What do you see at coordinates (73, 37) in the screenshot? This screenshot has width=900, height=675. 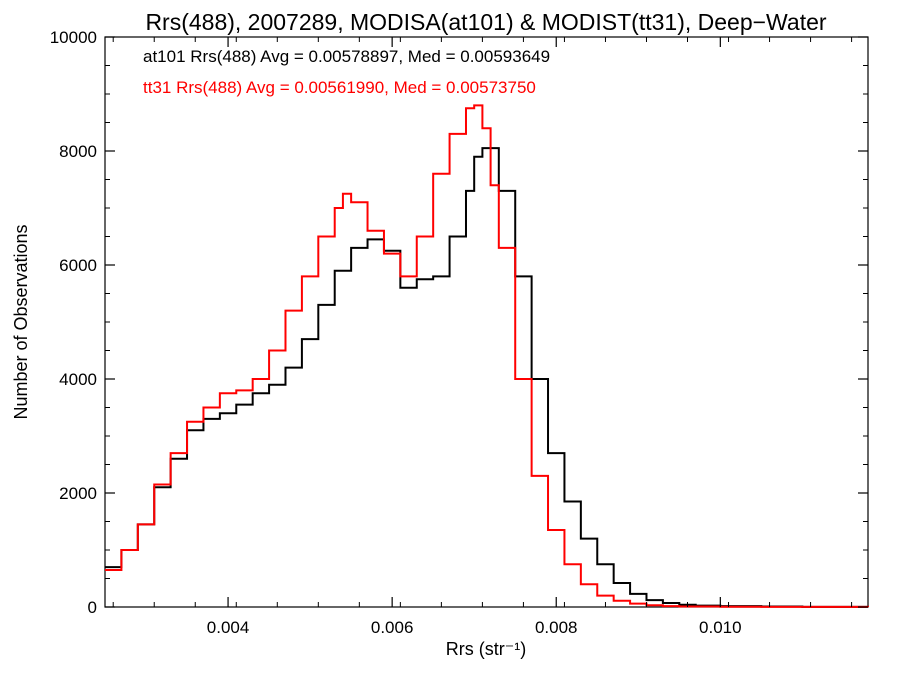 I see `y-tick-label: 10000` at bounding box center [73, 37].